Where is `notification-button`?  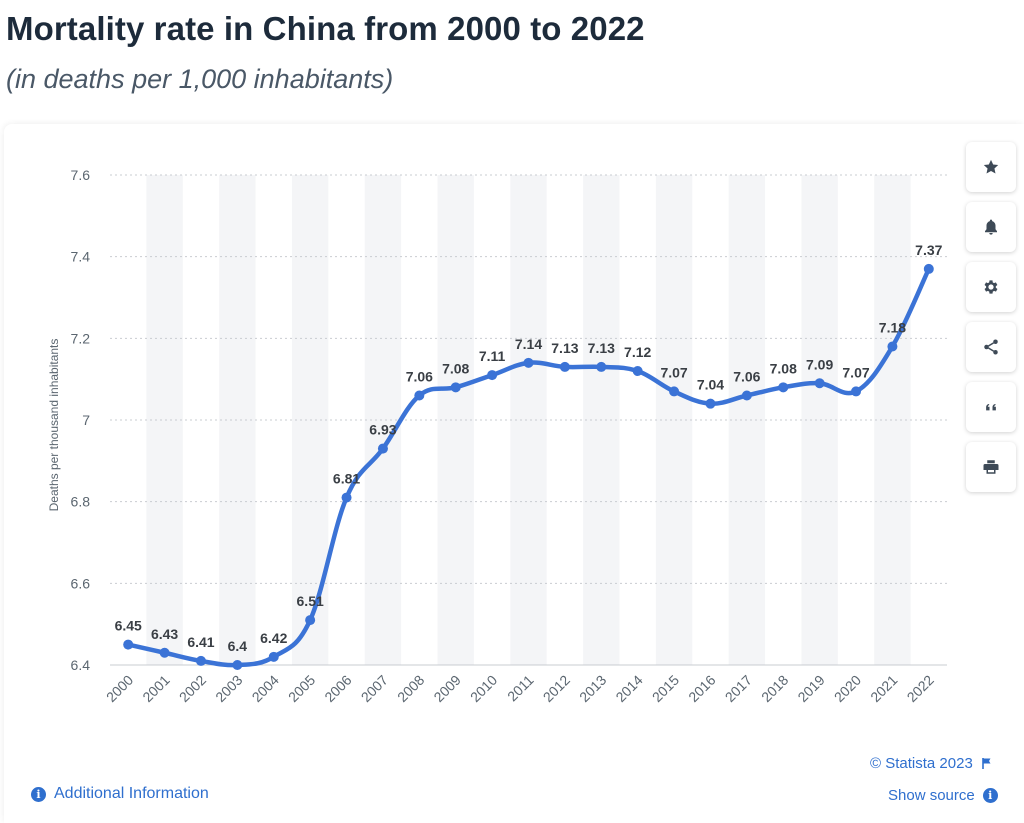
notification-button is located at coordinates (991, 227).